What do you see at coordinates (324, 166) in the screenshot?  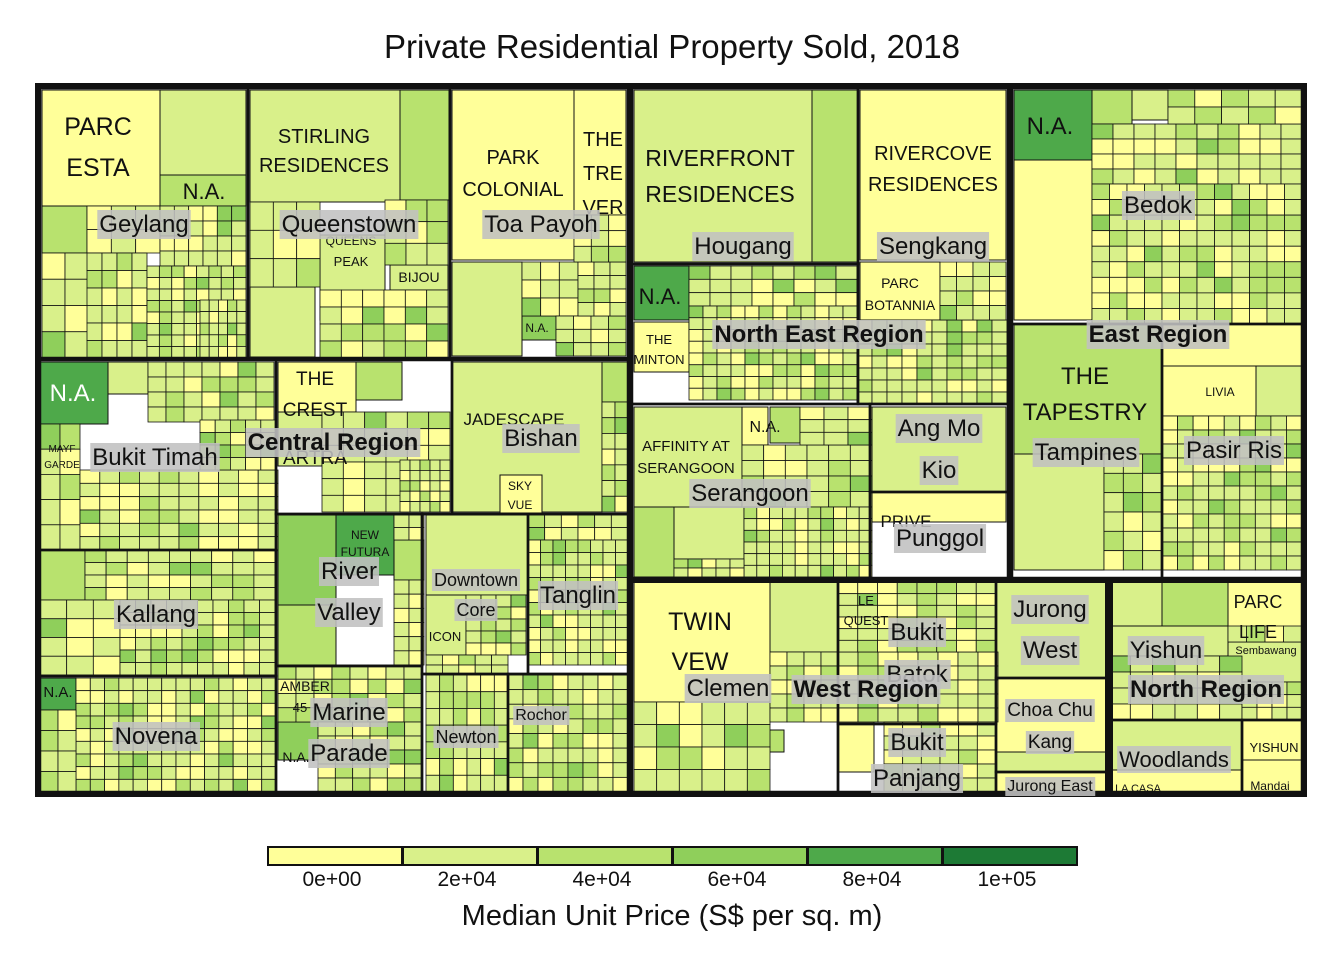 I see `project-label: RESIDENCES` at bounding box center [324, 166].